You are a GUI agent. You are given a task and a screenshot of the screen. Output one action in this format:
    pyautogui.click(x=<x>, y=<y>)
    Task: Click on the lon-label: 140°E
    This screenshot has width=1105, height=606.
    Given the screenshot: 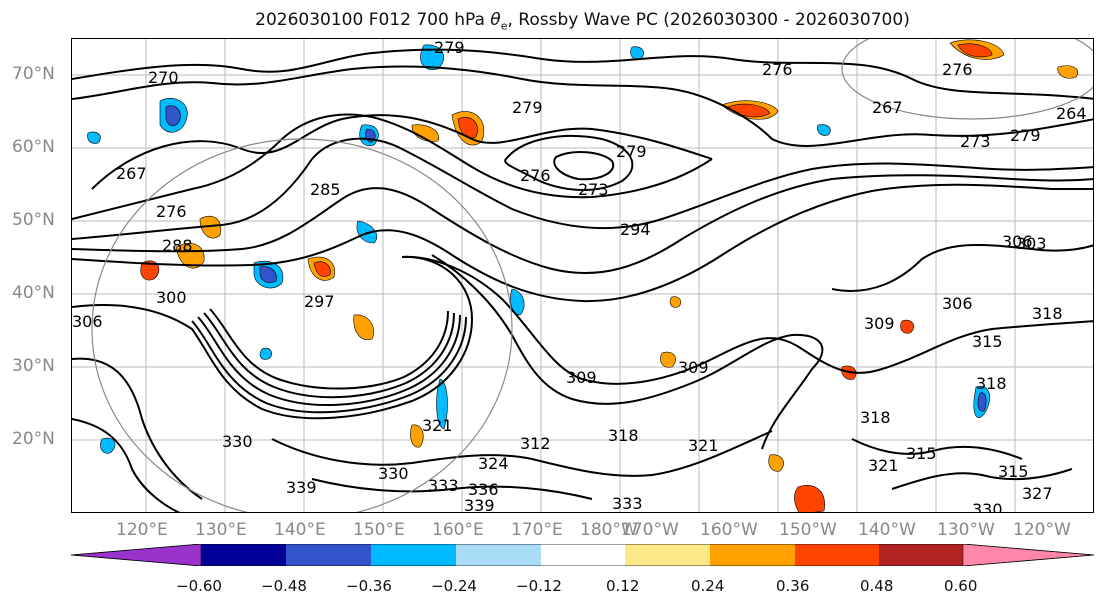 What is the action you would take?
    pyautogui.click(x=300, y=530)
    